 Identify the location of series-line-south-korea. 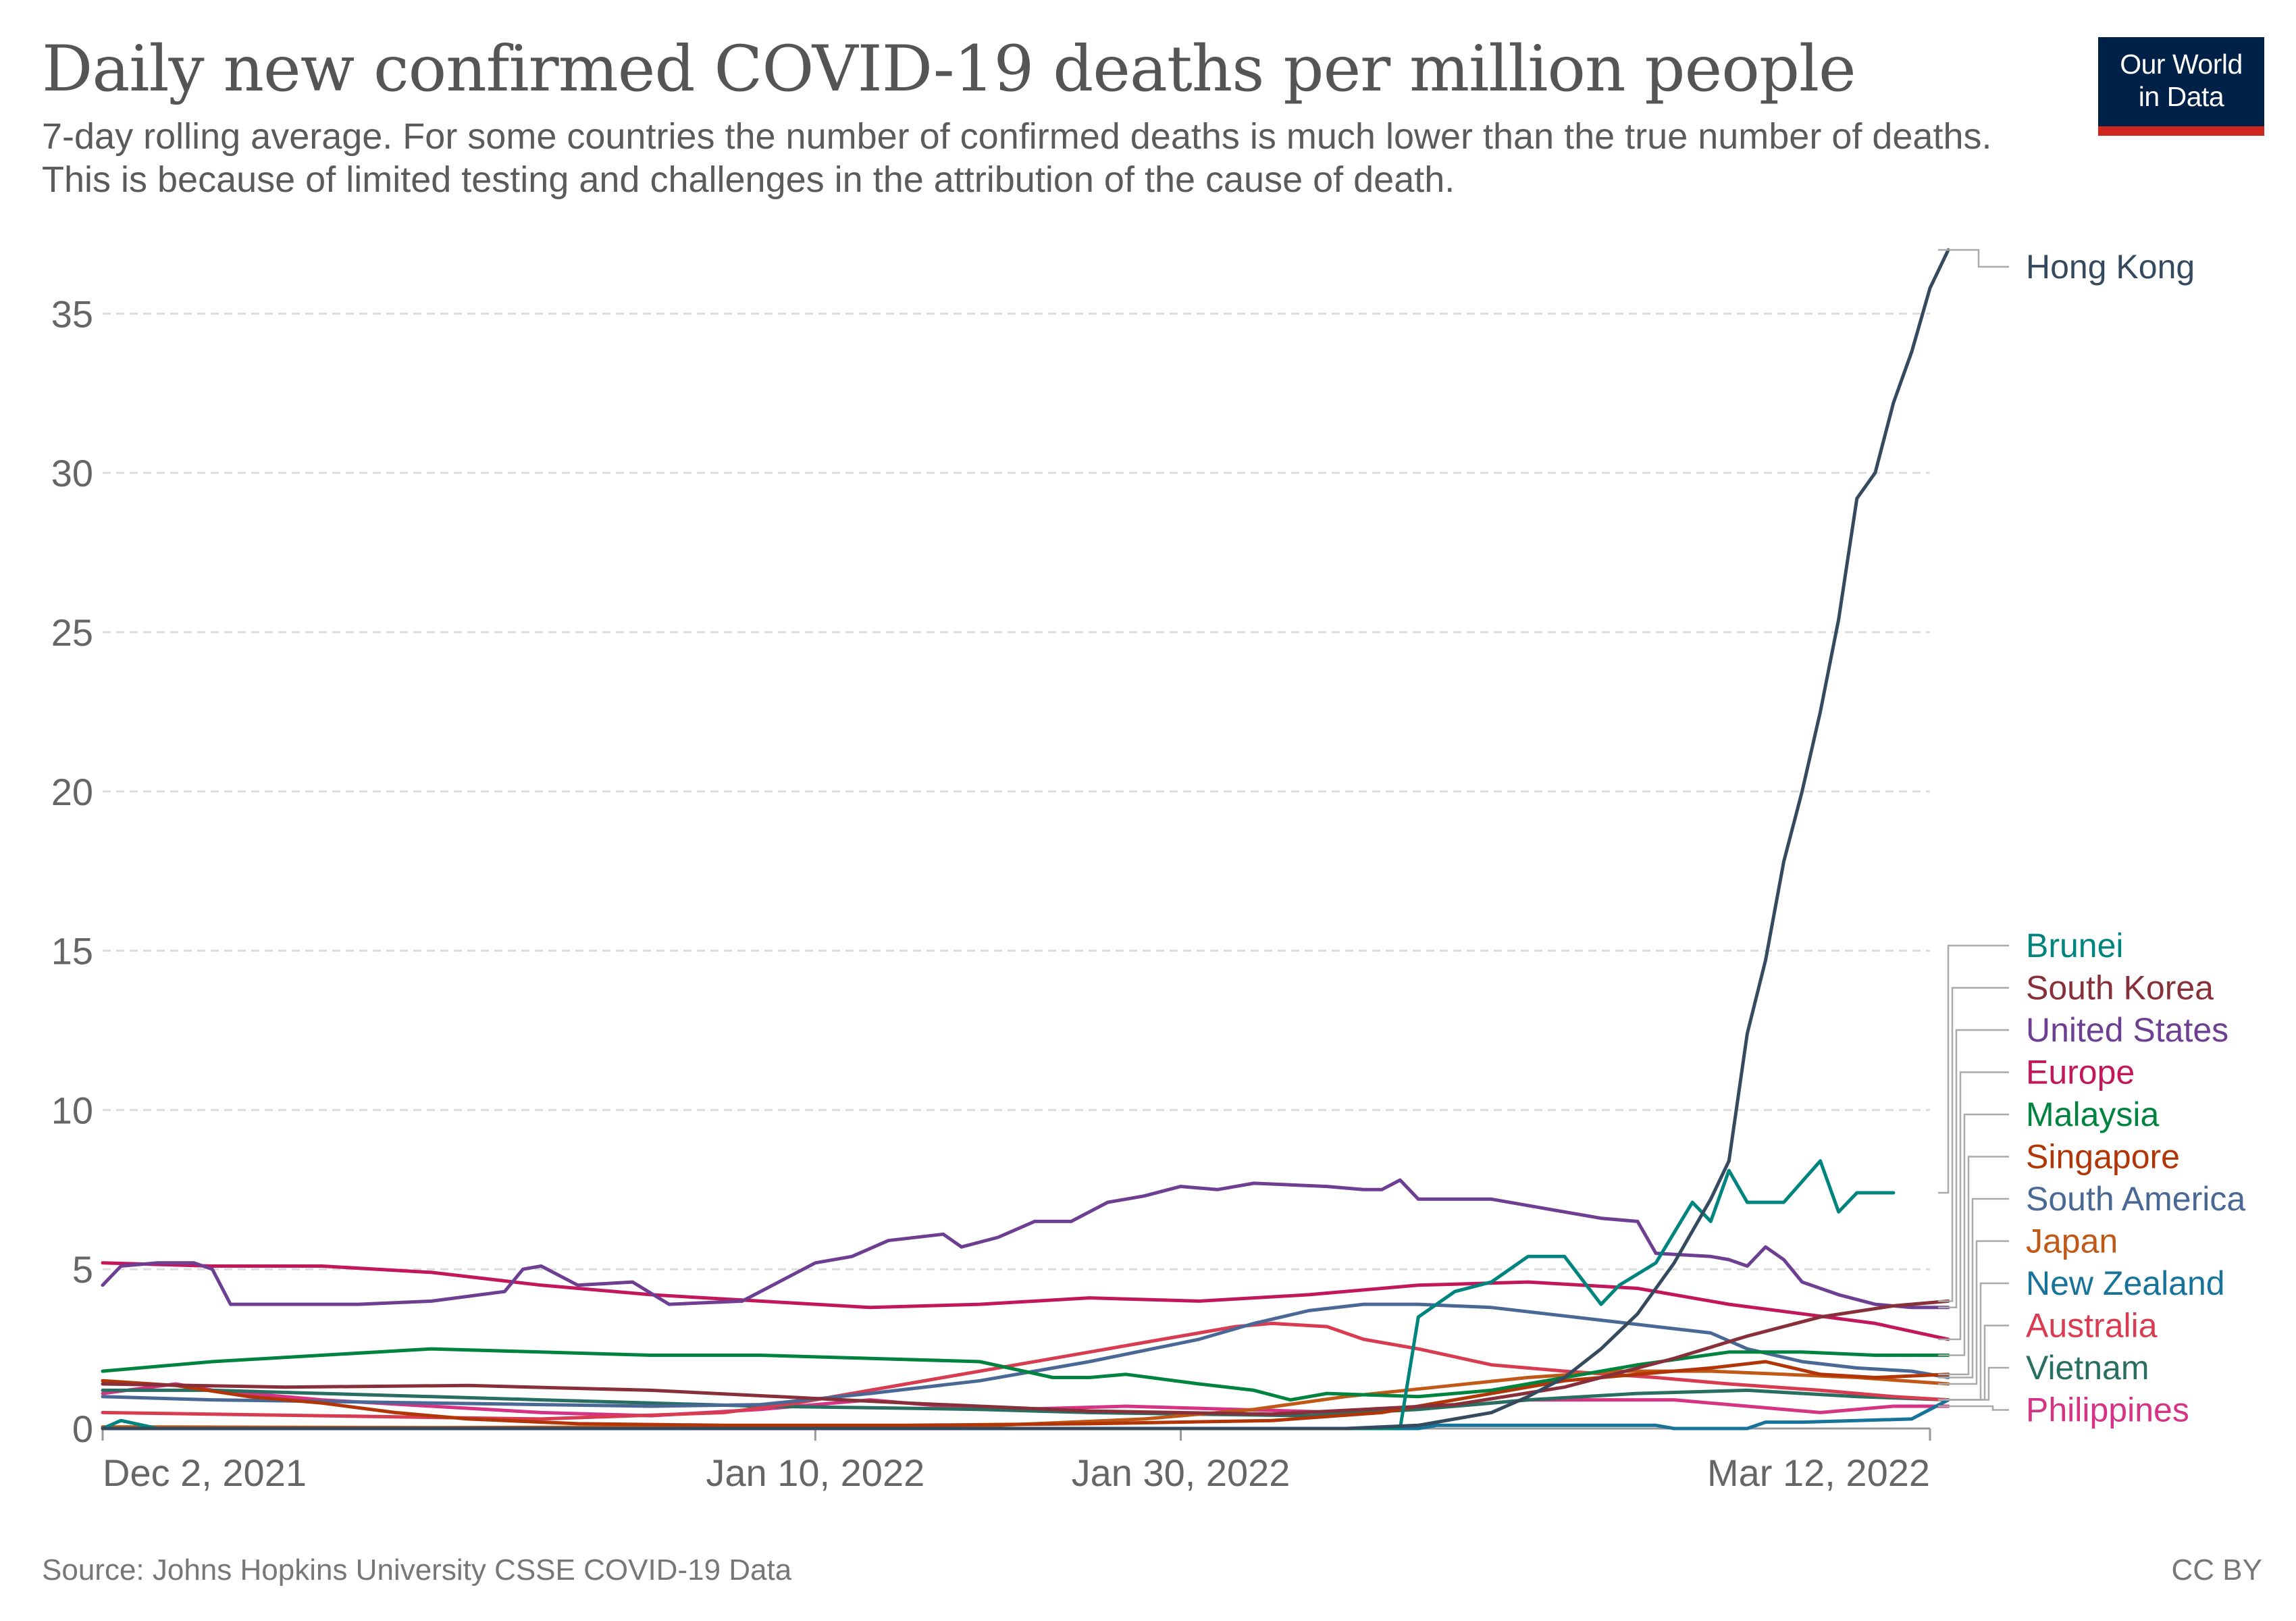
(1025, 1357).